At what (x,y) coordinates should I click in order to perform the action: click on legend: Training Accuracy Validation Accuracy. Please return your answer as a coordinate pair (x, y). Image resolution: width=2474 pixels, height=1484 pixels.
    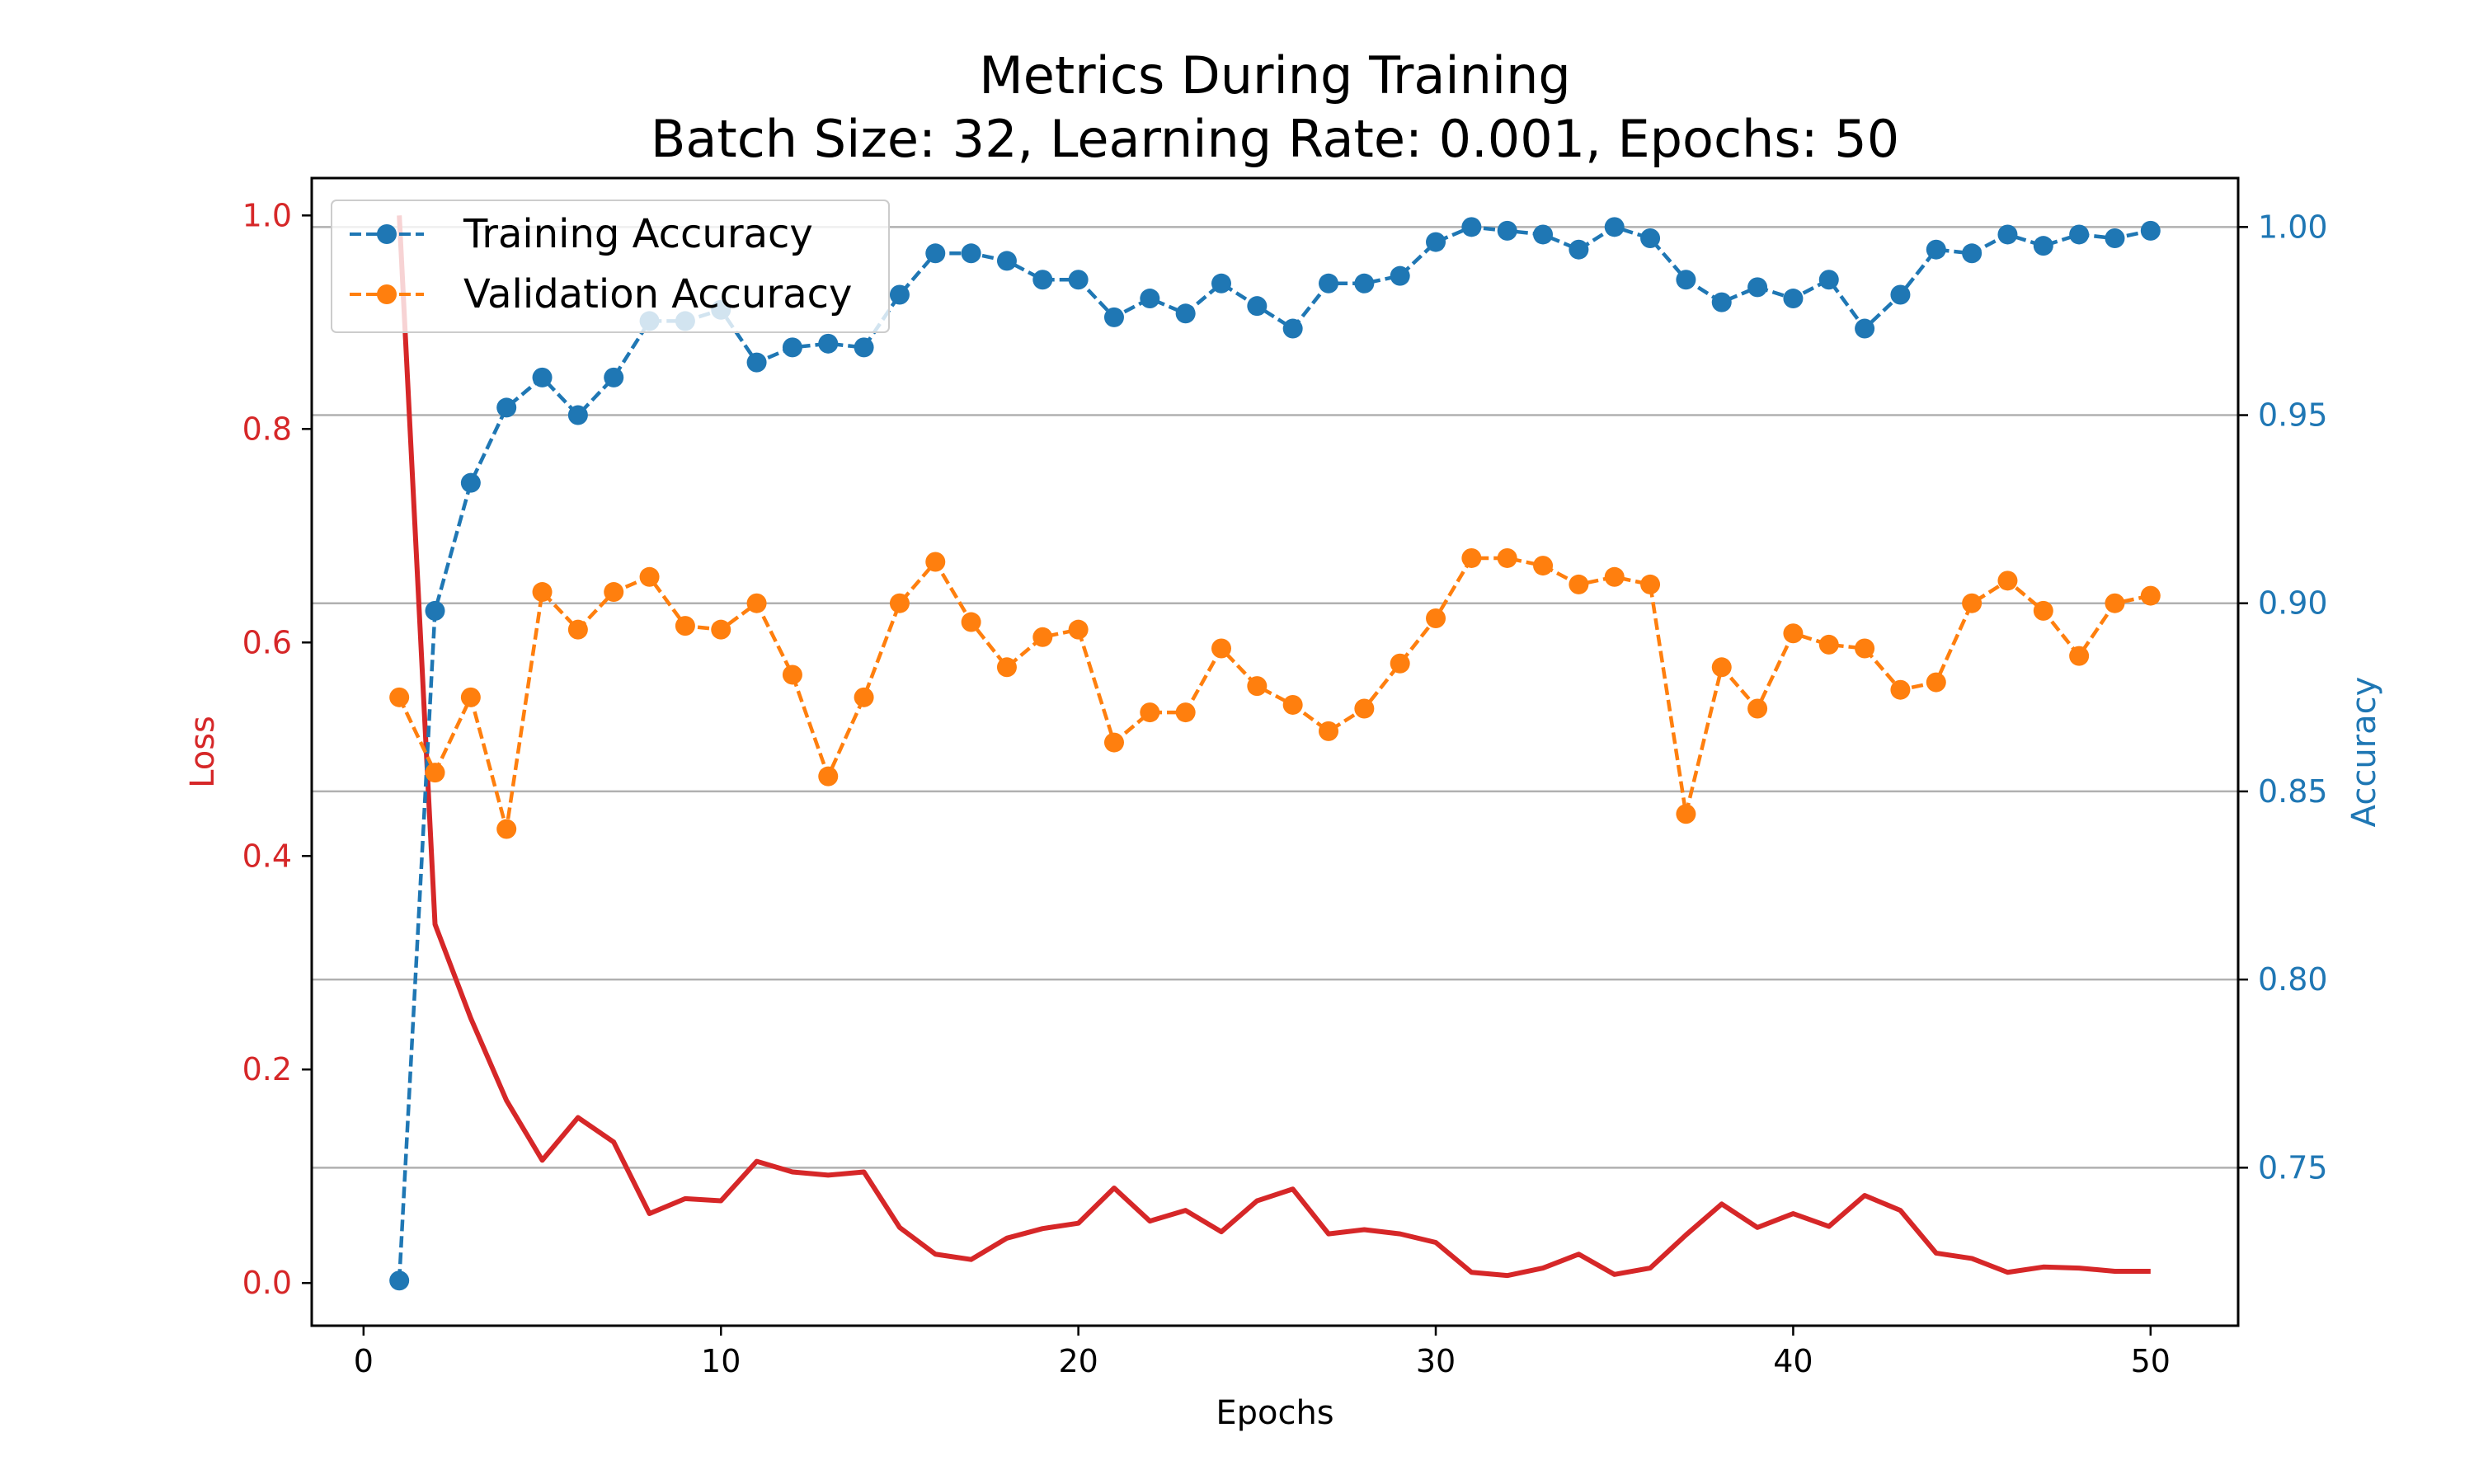
    Looking at the image, I should click on (610, 266).